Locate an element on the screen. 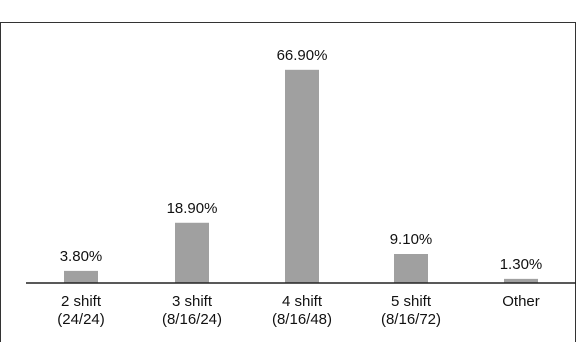  category-label-0-line-0: 2 shift is located at coordinates (81, 301).